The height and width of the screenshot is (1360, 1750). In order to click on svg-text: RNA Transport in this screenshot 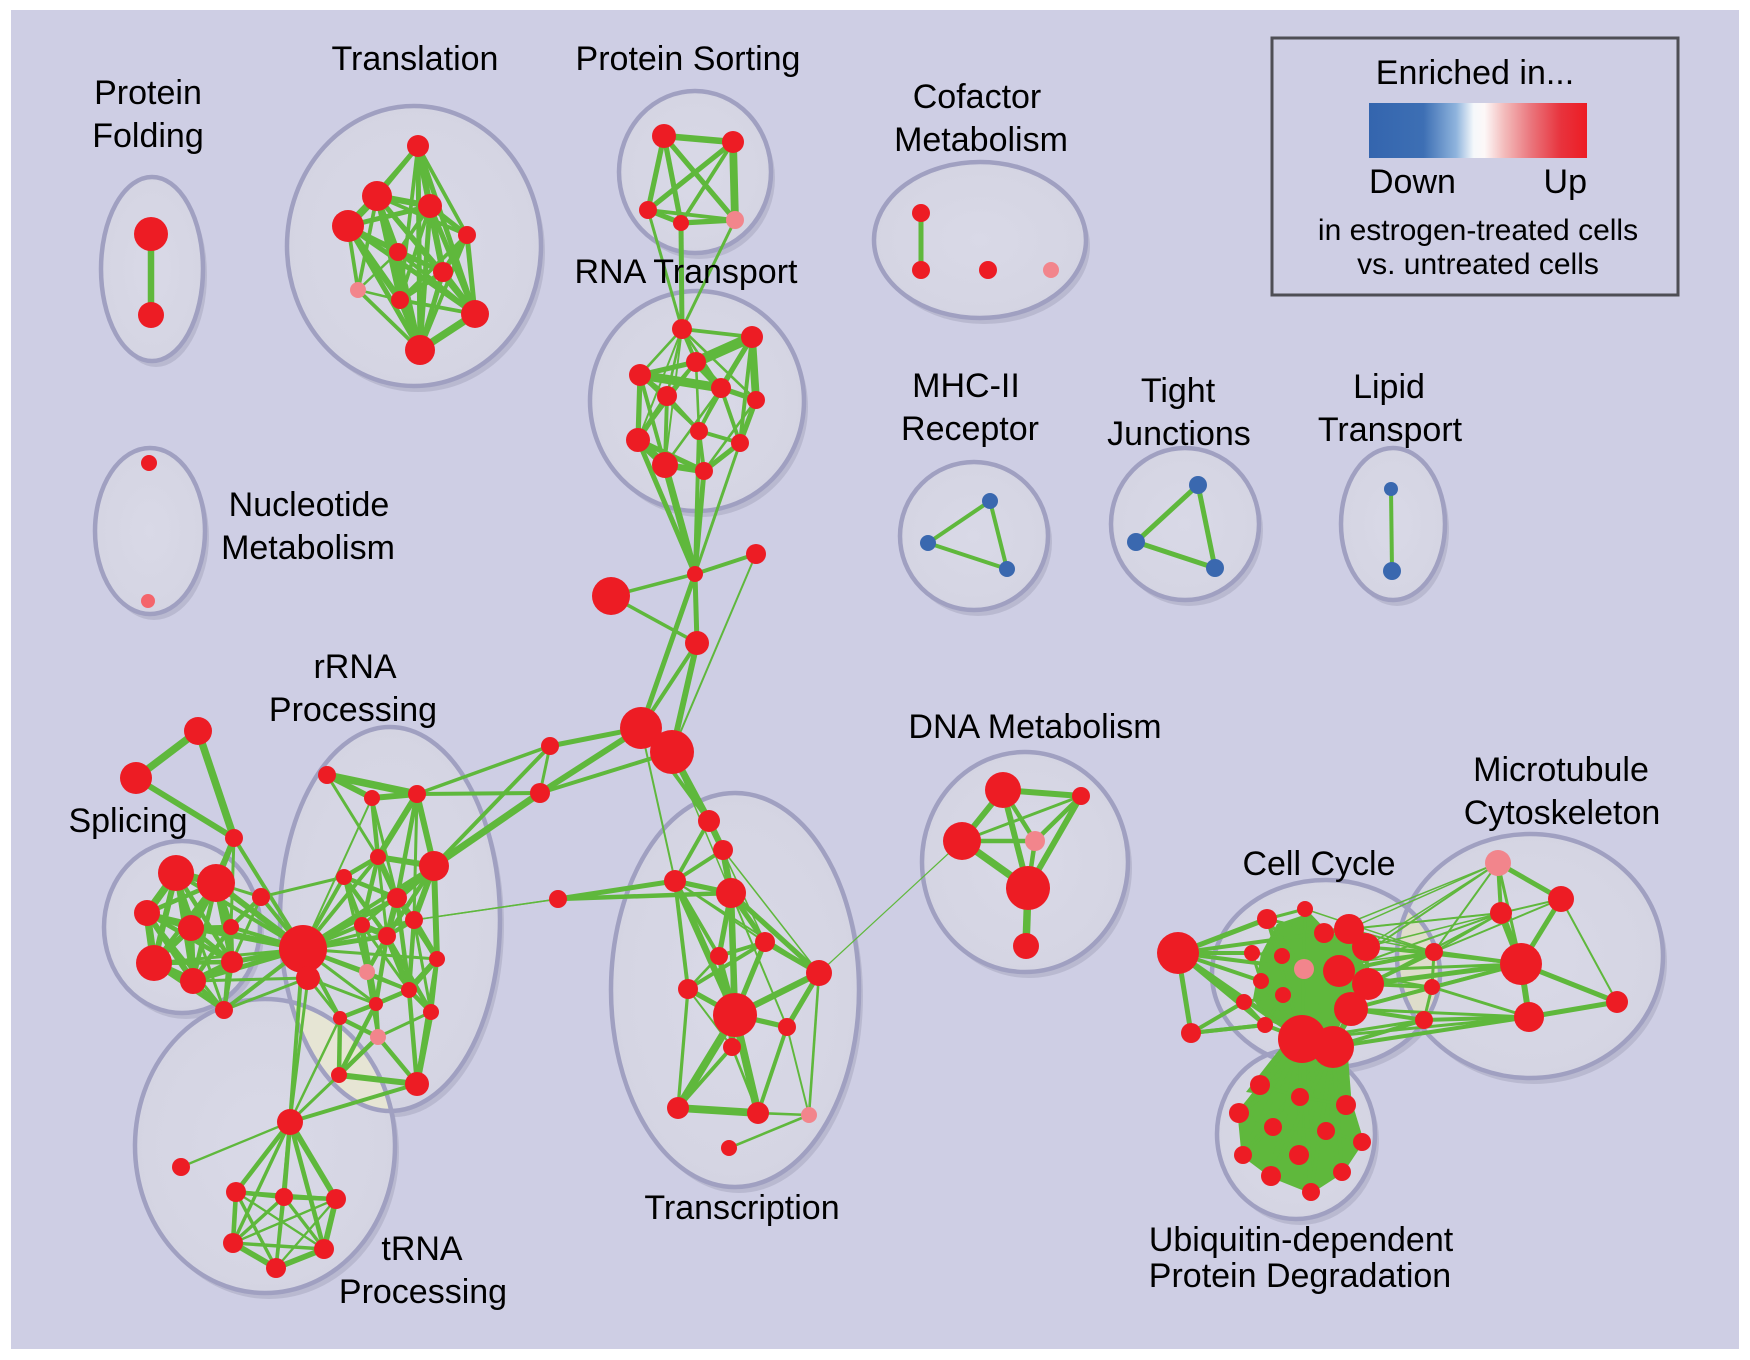, I will do `click(687, 272)`.